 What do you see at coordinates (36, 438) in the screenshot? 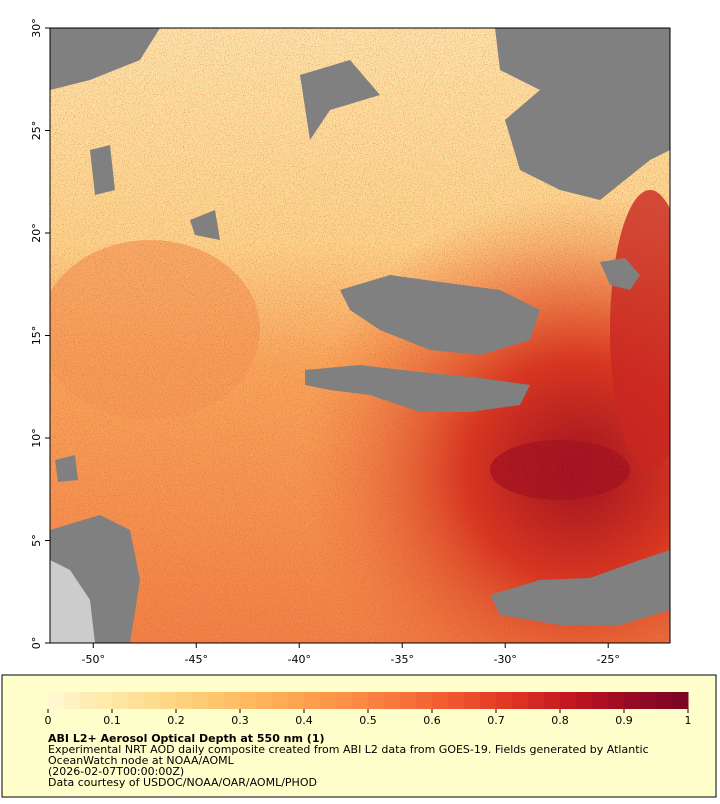
I see `y-tick-label: 10°` at bounding box center [36, 438].